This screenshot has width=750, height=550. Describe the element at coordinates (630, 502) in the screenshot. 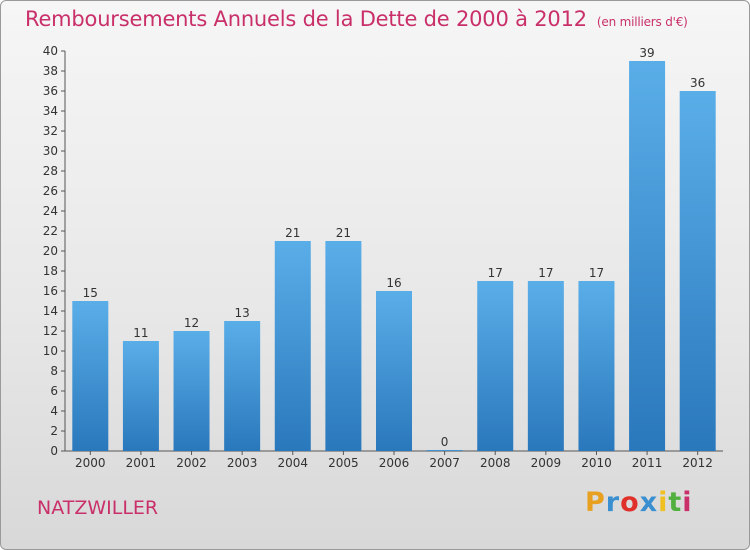

I see `logo-letter: o` at that location.